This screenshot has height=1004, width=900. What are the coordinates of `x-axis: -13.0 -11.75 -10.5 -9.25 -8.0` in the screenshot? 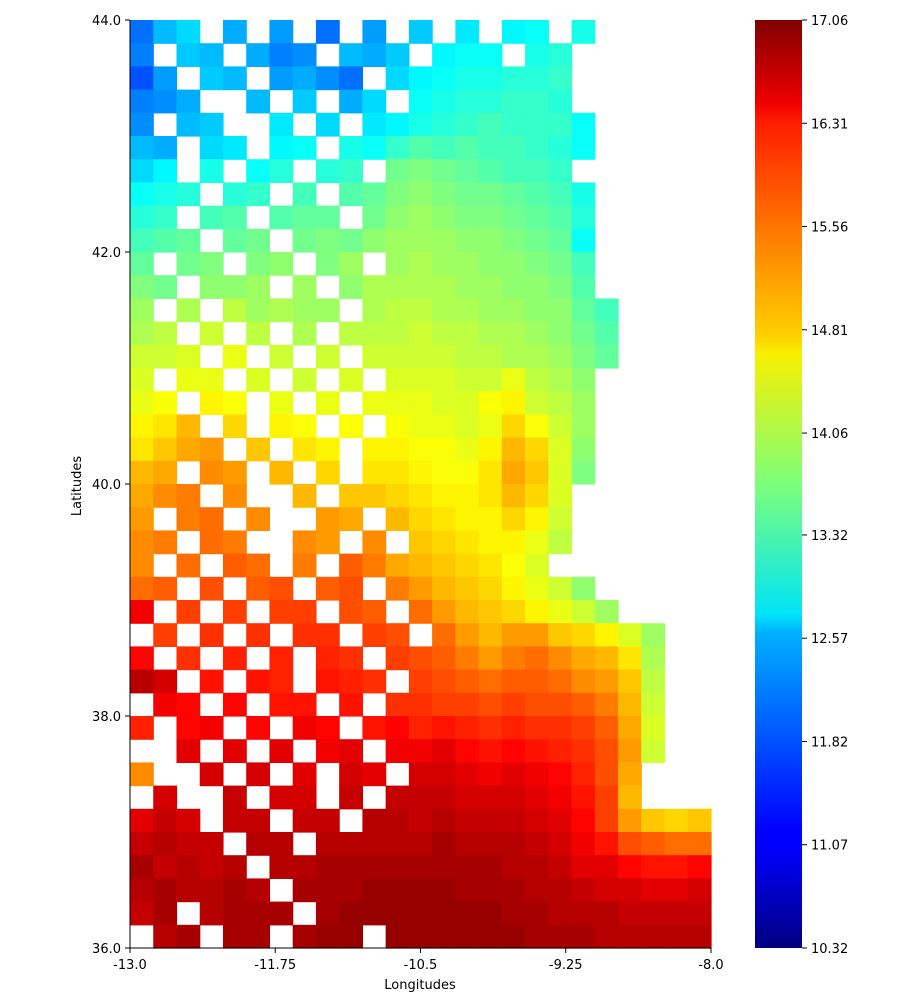 It's located at (418, 960).